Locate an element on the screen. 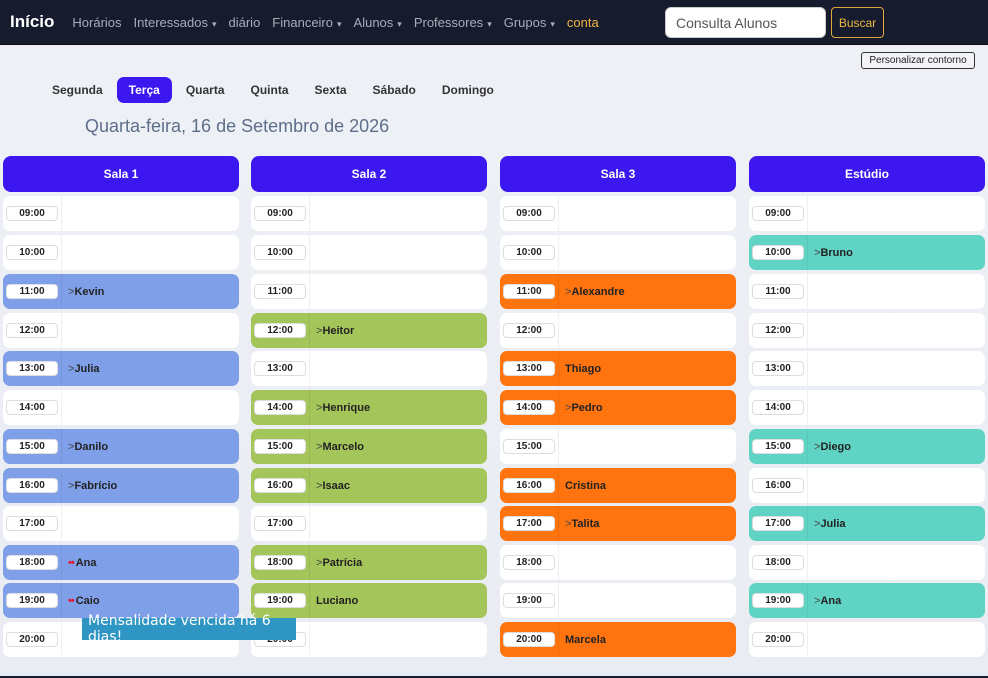  nav-item-interessados: Interessados ▾ is located at coordinates (175, 22).